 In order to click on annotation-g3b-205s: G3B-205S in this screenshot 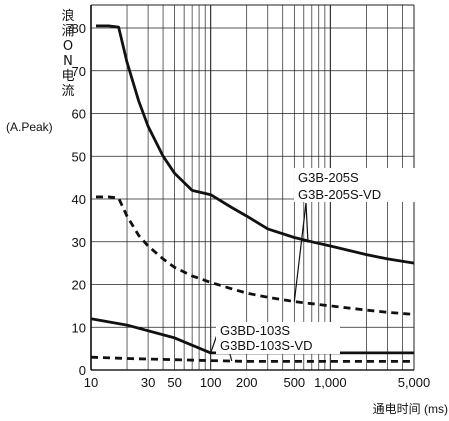, I will do `click(328, 177)`.